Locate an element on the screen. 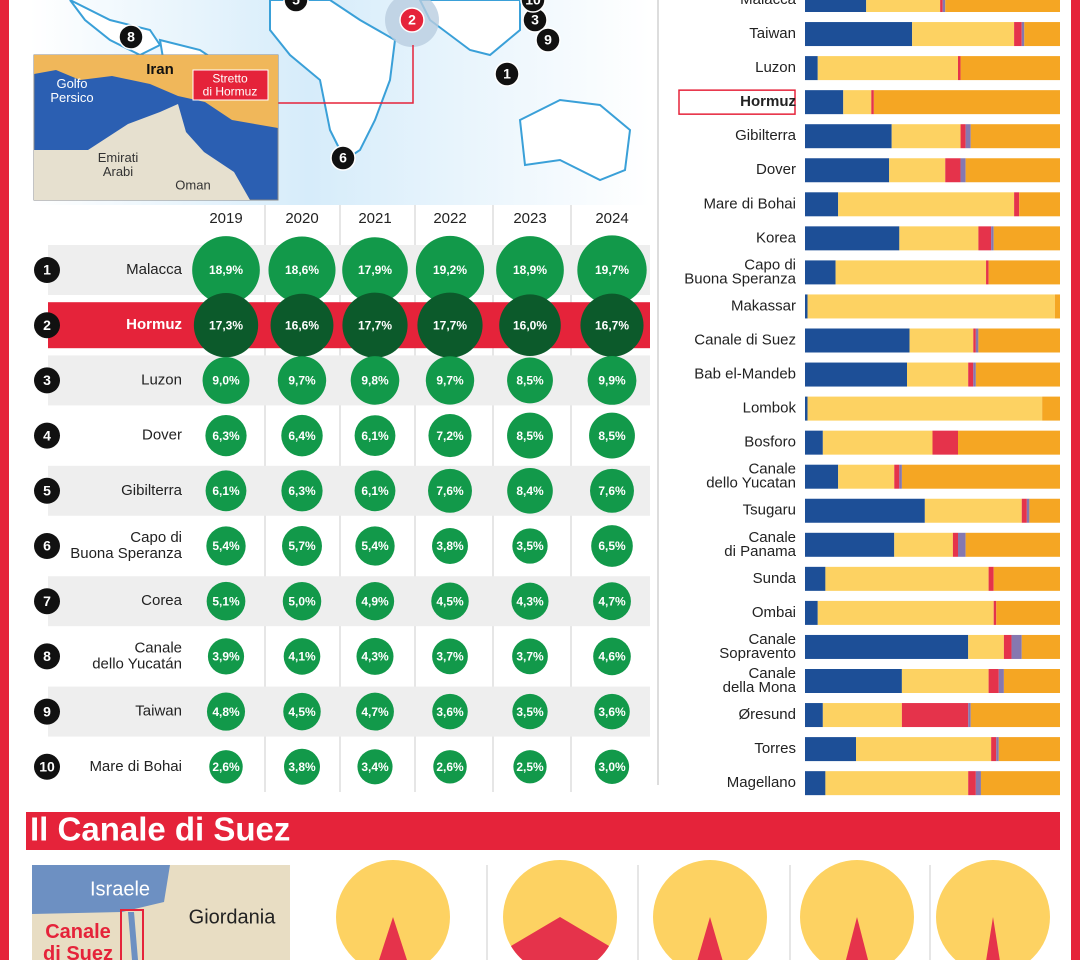 This screenshot has width=1080, height=960. bar-label: Bab el-Mandeb is located at coordinates (745, 374).